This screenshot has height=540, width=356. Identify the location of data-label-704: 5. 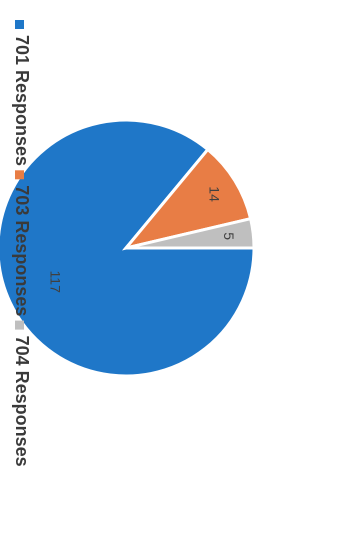
(229, 236).